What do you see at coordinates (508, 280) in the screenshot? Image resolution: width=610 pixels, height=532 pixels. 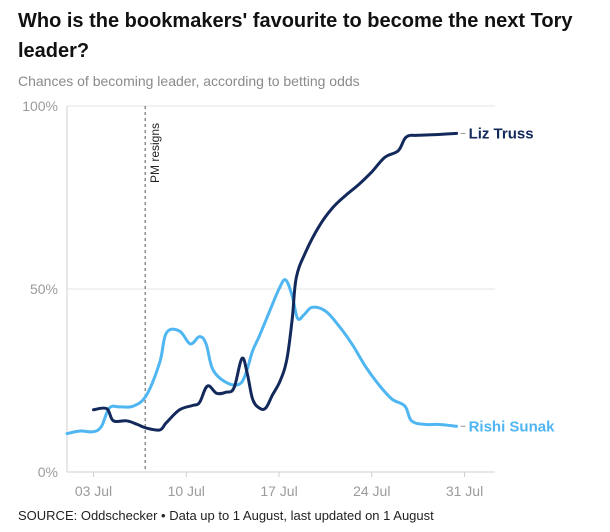 I see `series-labels: Rishi Sunak Liz Truss` at bounding box center [508, 280].